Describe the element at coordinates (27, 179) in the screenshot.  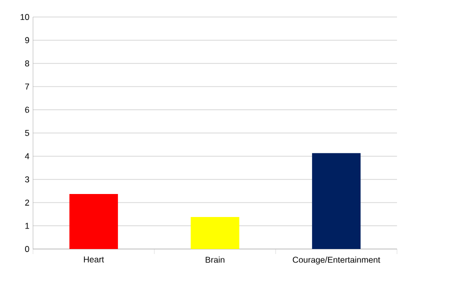
I see `y-tick-label: 3` at that location.